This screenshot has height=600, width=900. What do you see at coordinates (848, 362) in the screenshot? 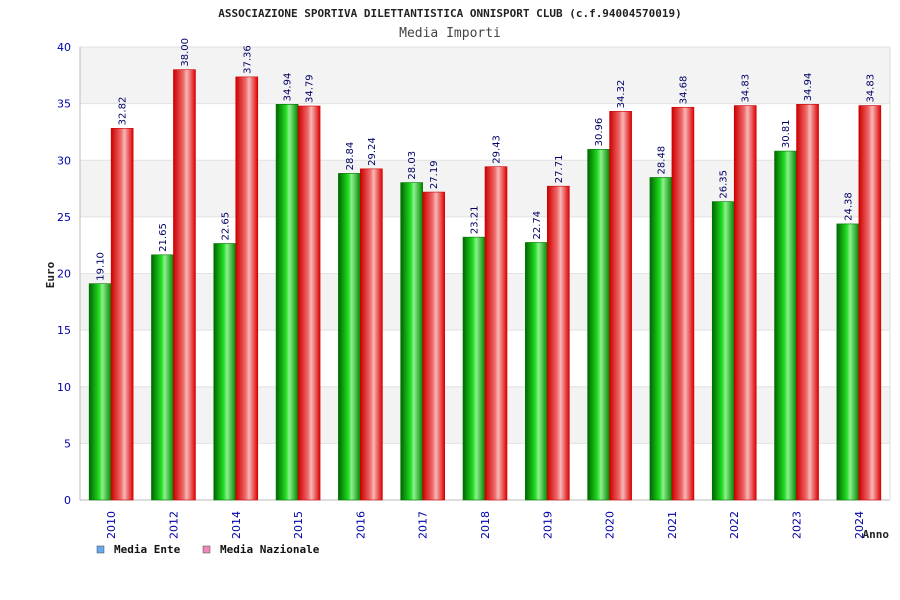
I see `bar-media-ente-2024` at bounding box center [848, 362].